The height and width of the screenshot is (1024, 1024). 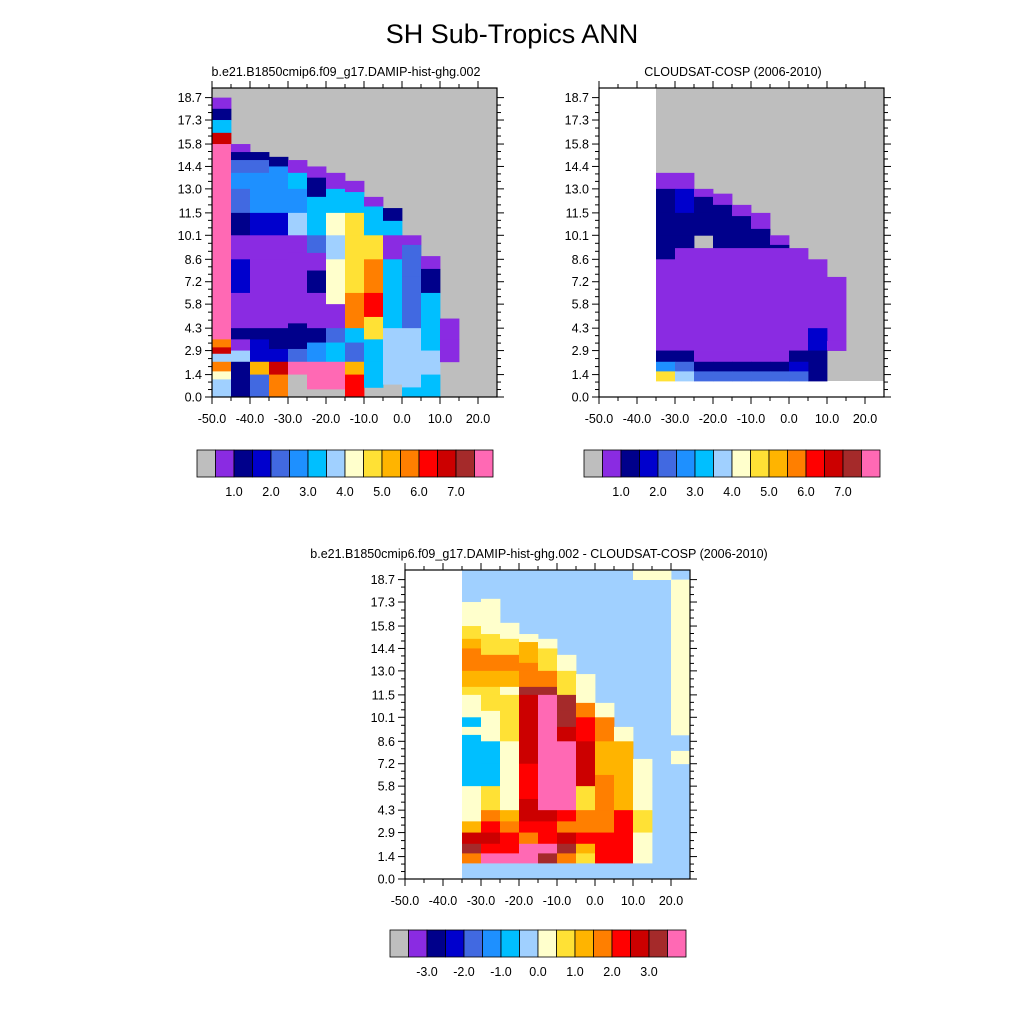 I want to click on plot-frame, so click(x=741, y=242).